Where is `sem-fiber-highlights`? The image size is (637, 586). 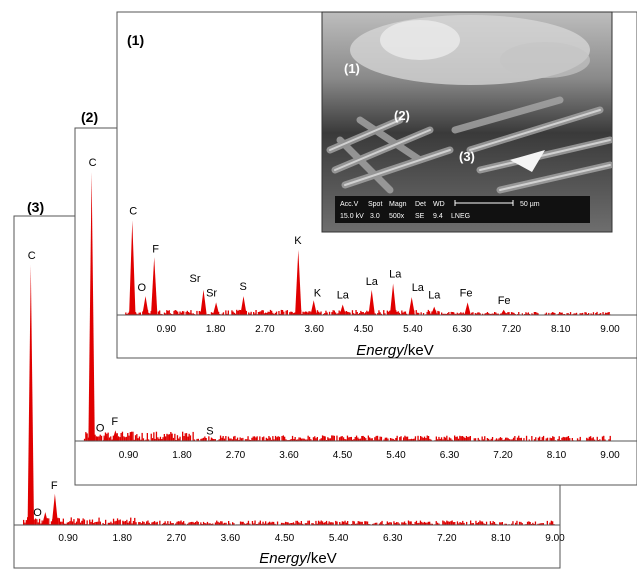 sem-fiber-highlights is located at coordinates (470, 150).